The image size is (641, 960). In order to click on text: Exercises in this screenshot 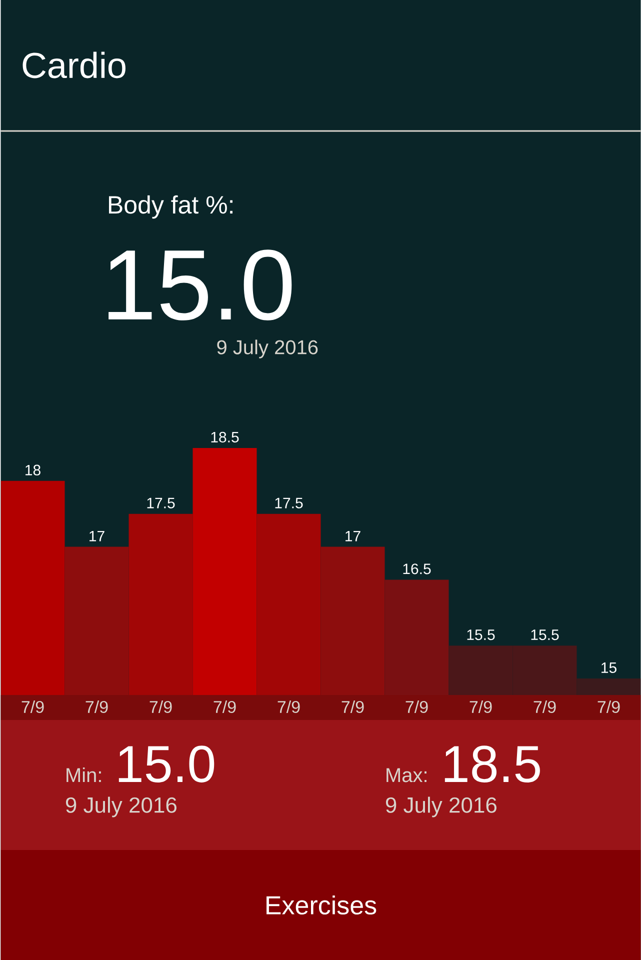, I will do `click(321, 905)`.